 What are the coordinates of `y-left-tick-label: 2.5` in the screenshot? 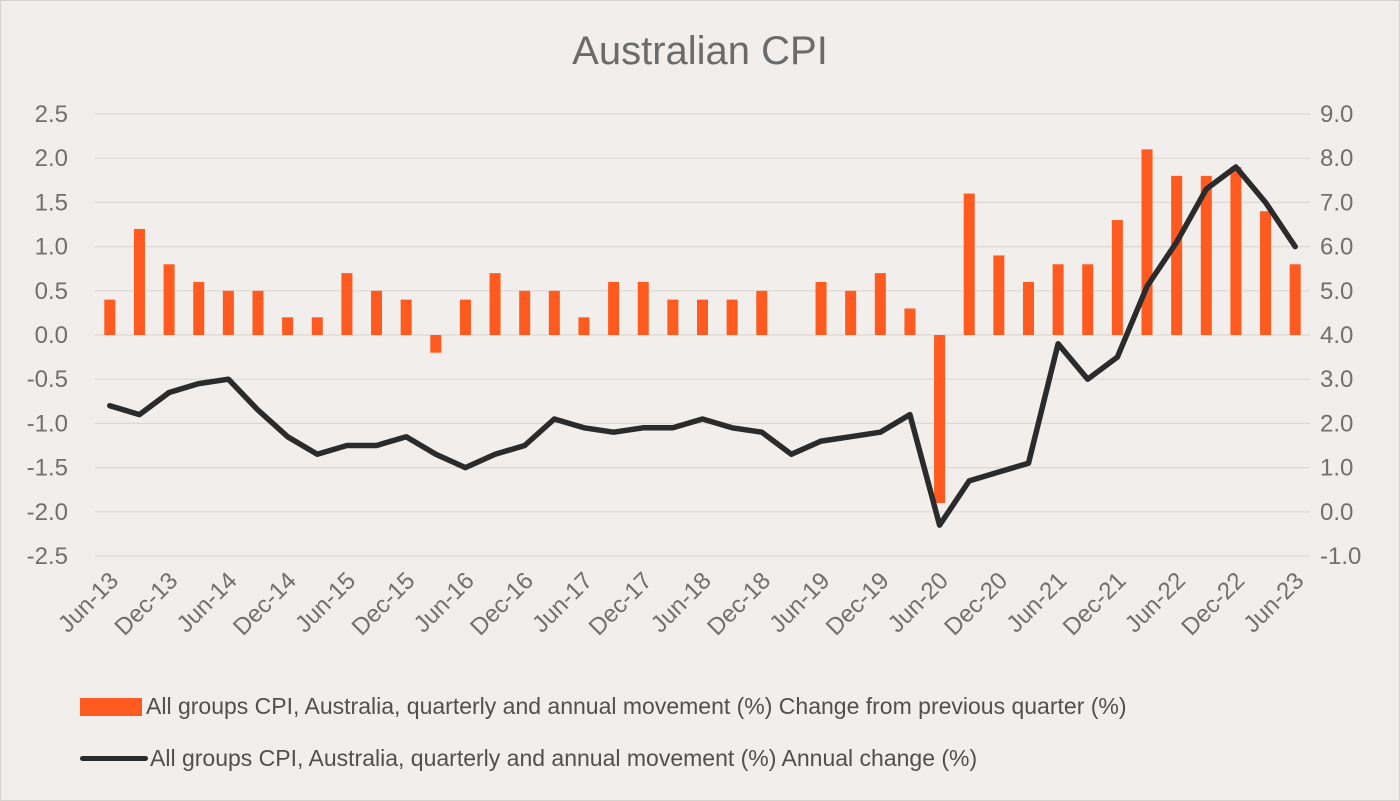 It's located at (51, 114).